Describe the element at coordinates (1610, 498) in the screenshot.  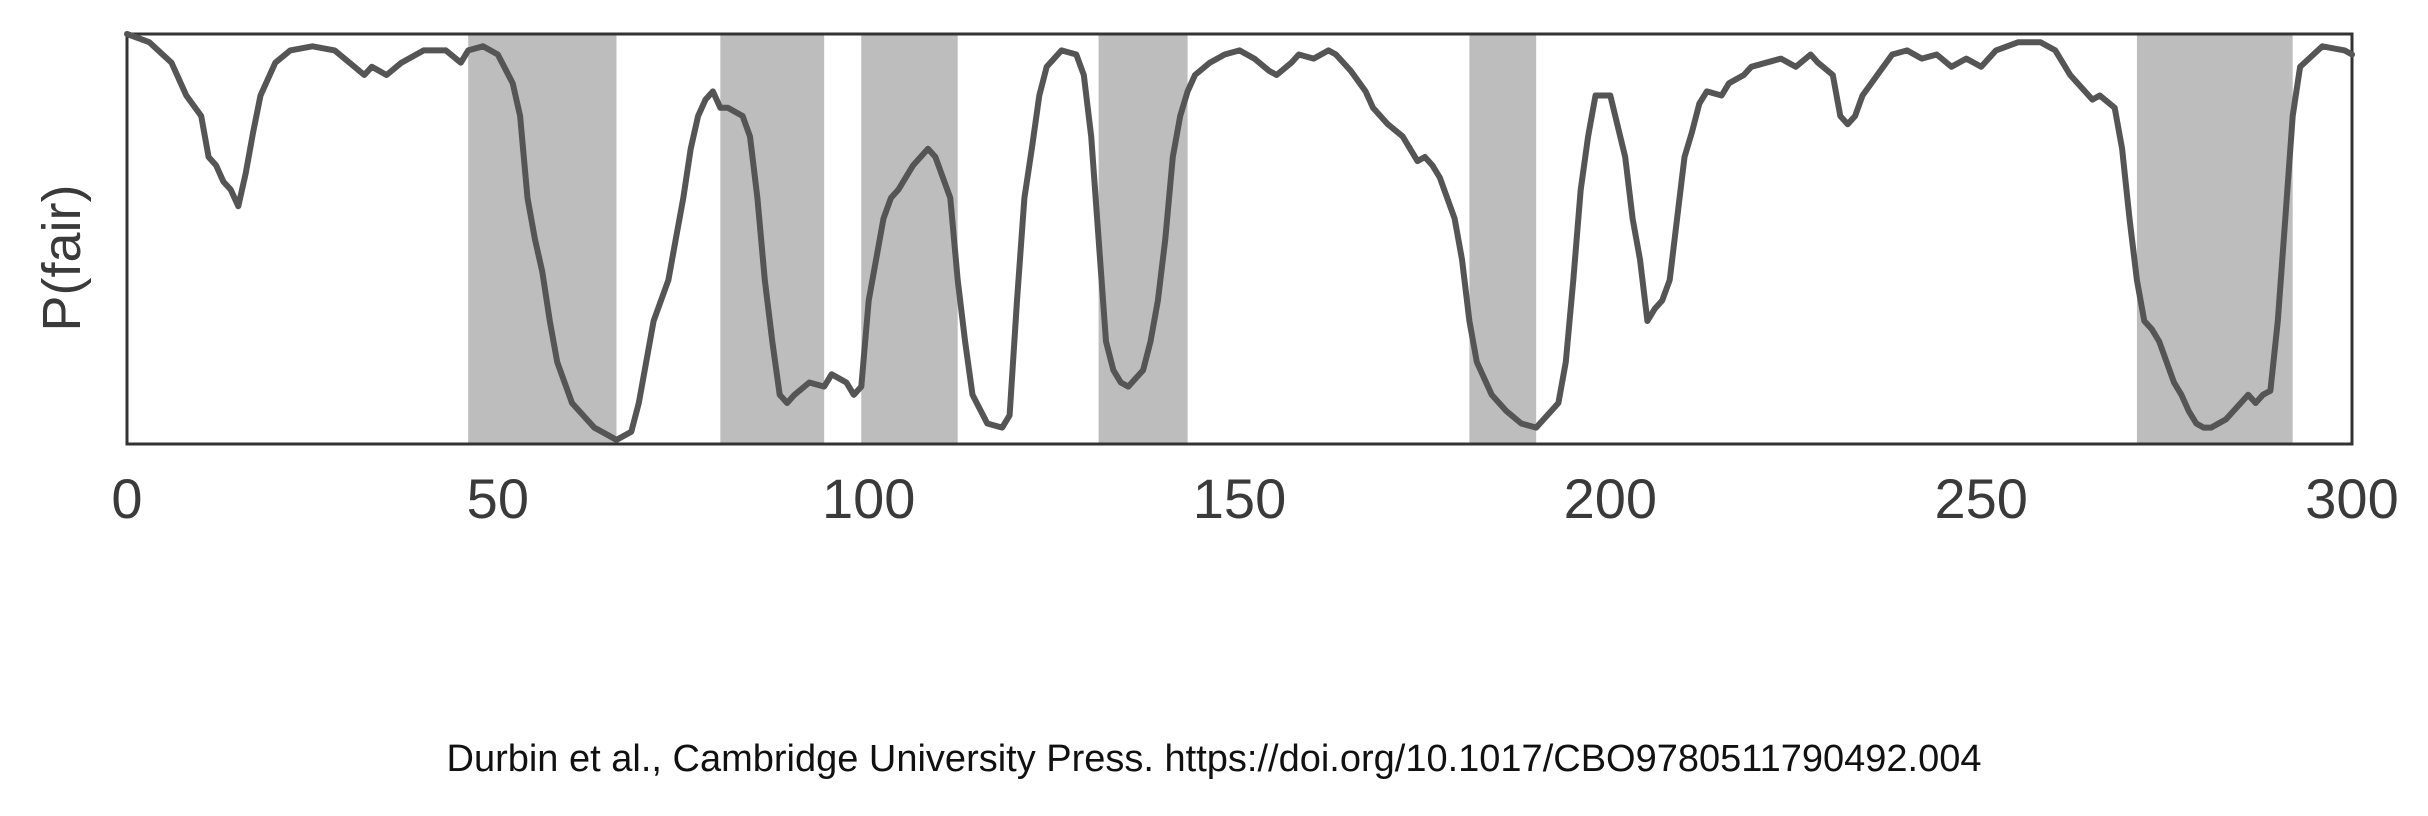
I see `x-tick-label-200: 200` at that location.